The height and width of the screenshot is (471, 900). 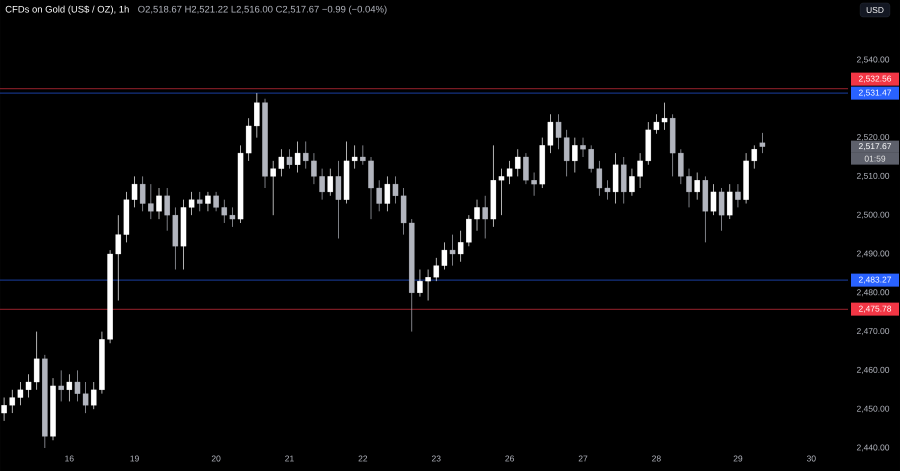 I want to click on x-tick-label: 20, so click(x=216, y=459).